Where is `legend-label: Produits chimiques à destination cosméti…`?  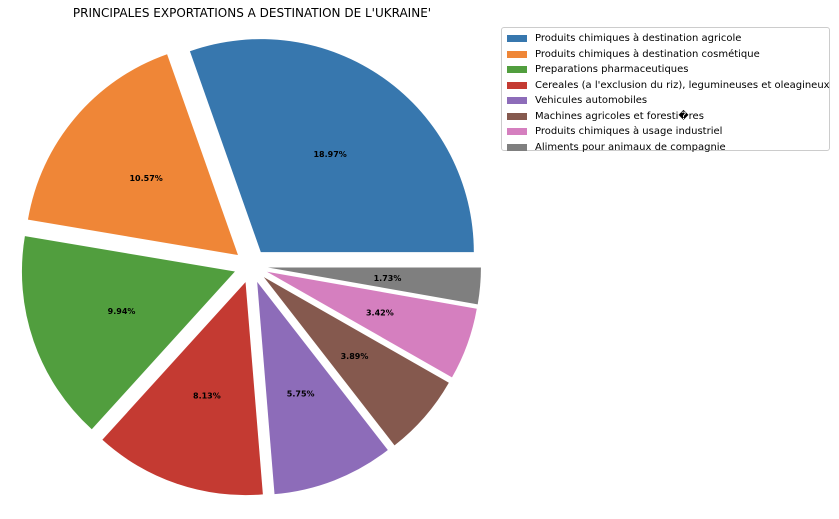 legend-label: Produits chimiques à destination cosméti… is located at coordinates (647, 54).